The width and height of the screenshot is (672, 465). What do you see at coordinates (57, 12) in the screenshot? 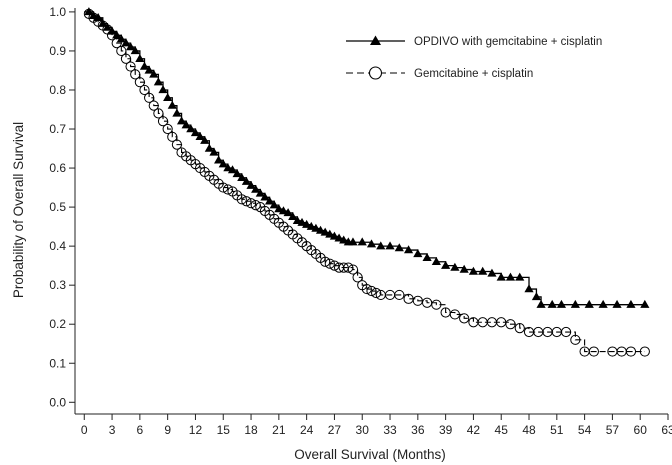
I see `y-tick-label: 1.0` at bounding box center [57, 12].